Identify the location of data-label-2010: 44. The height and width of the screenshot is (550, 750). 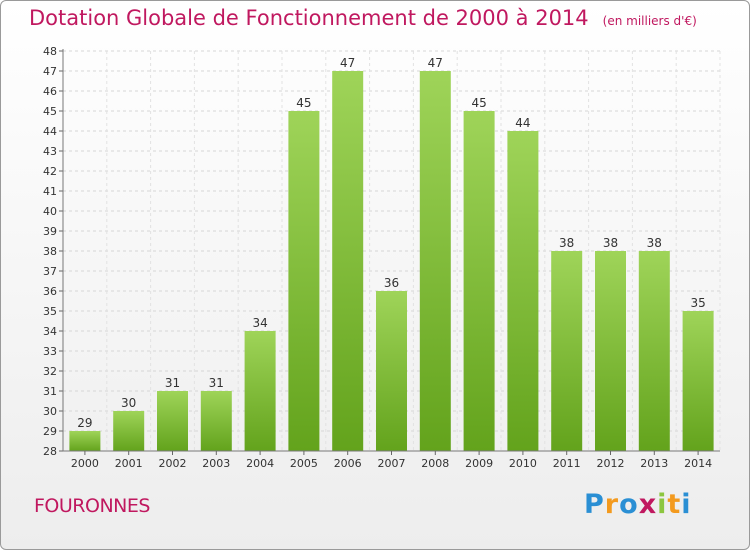
(522, 123).